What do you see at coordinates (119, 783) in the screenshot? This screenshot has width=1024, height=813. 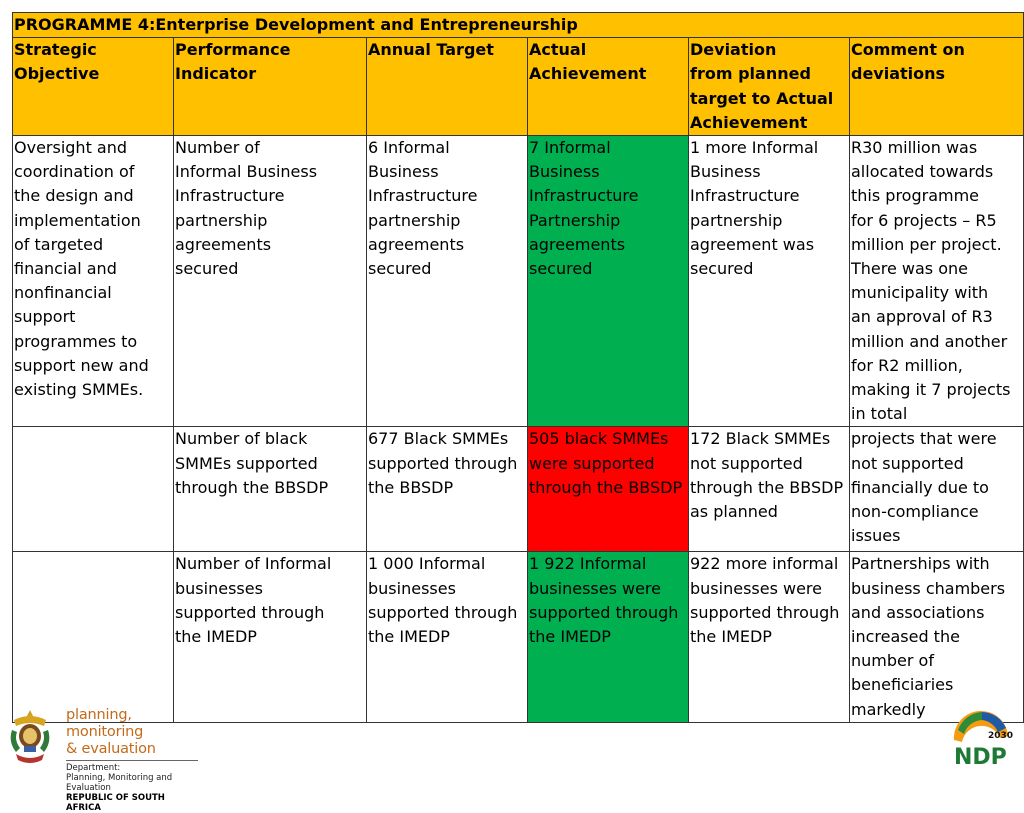 I see `dpme-line-4: Planning, Monitoring and Evaluation` at bounding box center [119, 783].